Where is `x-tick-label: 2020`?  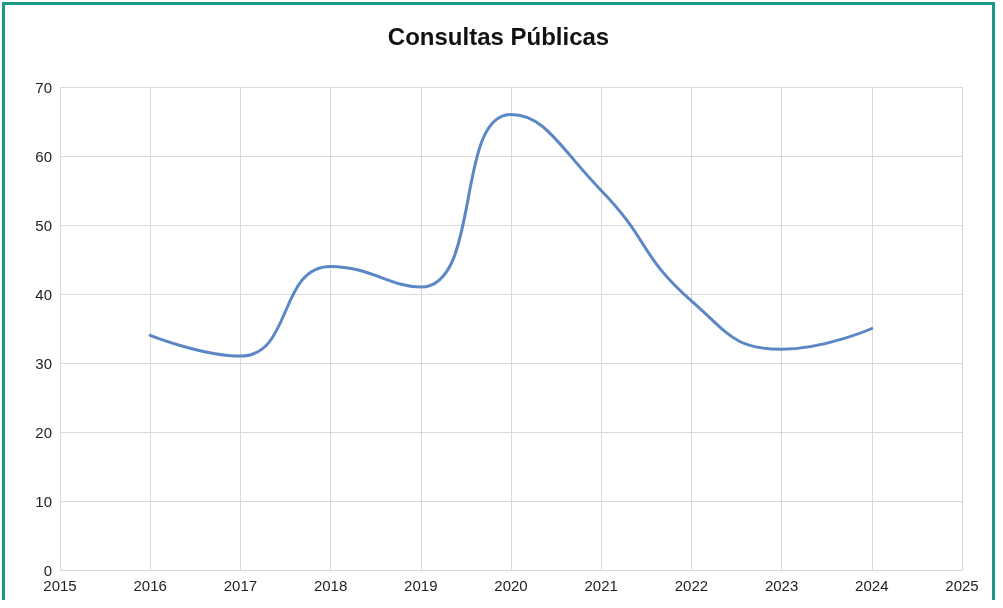 x-tick-label: 2020 is located at coordinates (511, 585).